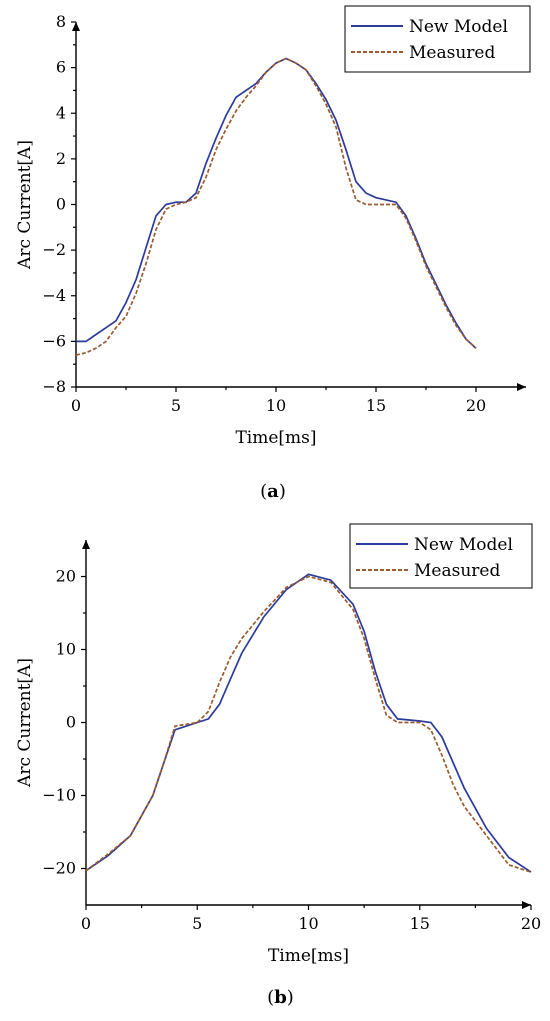 The width and height of the screenshot is (550, 1021). Describe the element at coordinates (59, 795) in the screenshot. I see `y-tick-label: −10` at that location.